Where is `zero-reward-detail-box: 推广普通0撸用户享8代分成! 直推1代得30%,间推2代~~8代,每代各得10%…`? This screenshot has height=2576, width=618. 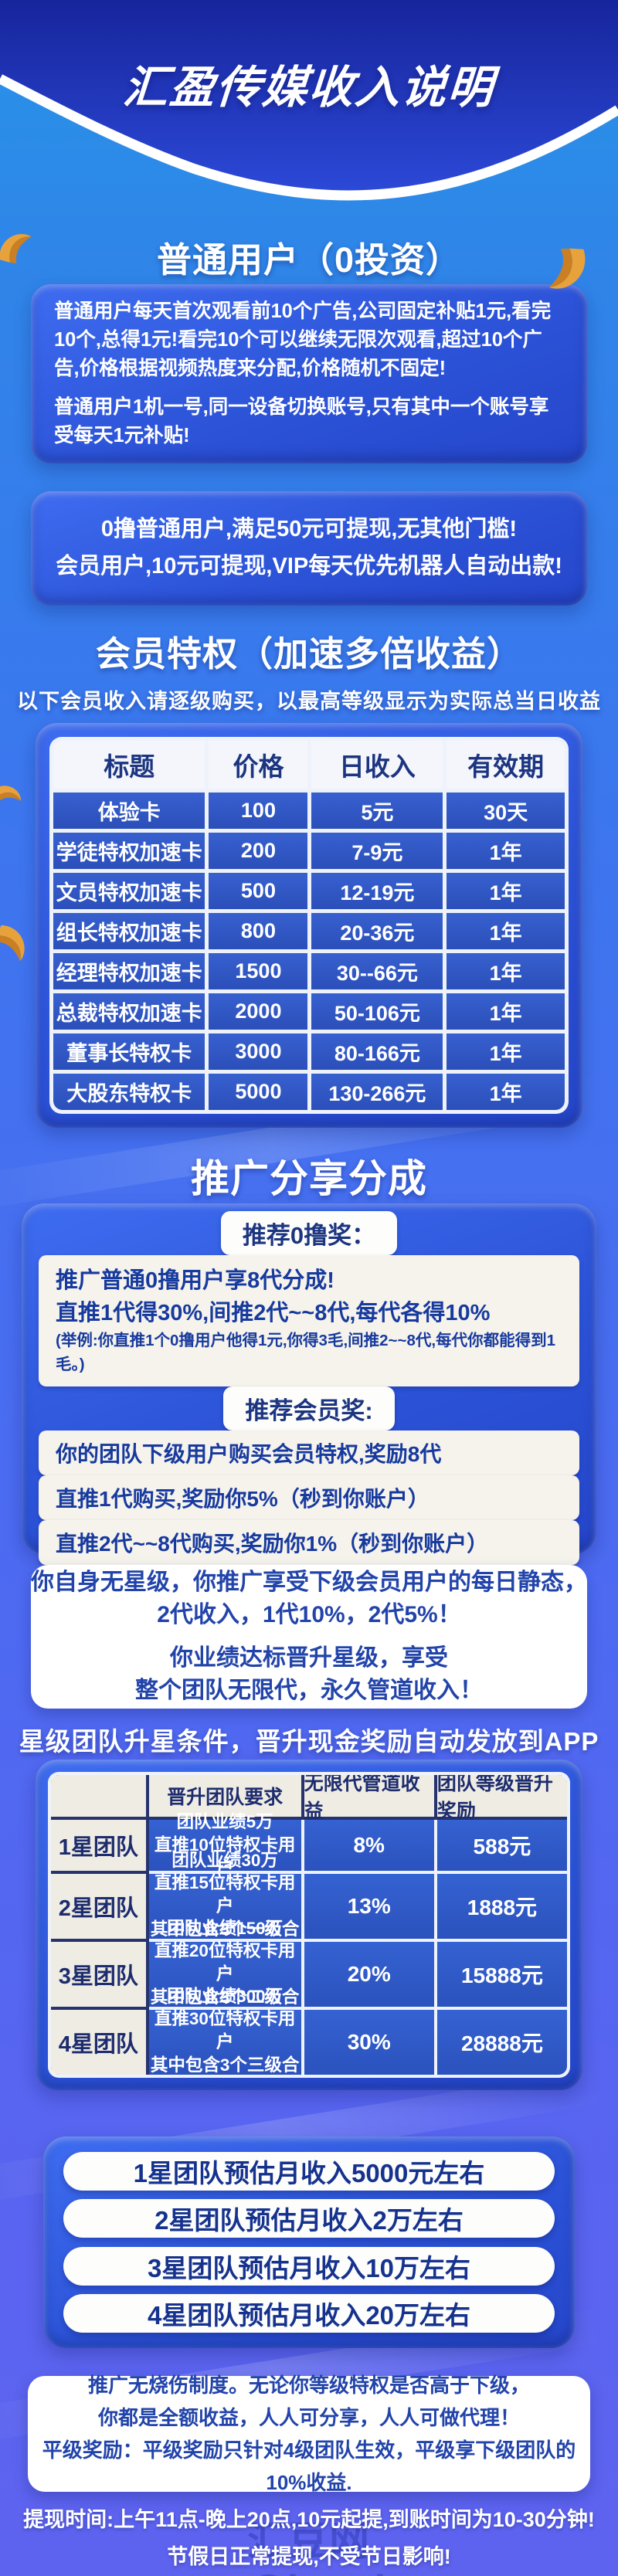
zero-reward-detail-box: 推广普通0撸用户享8代分成! 直推1代得30%,间推2代~~8代,每代各得10%… is located at coordinates (309, 1320).